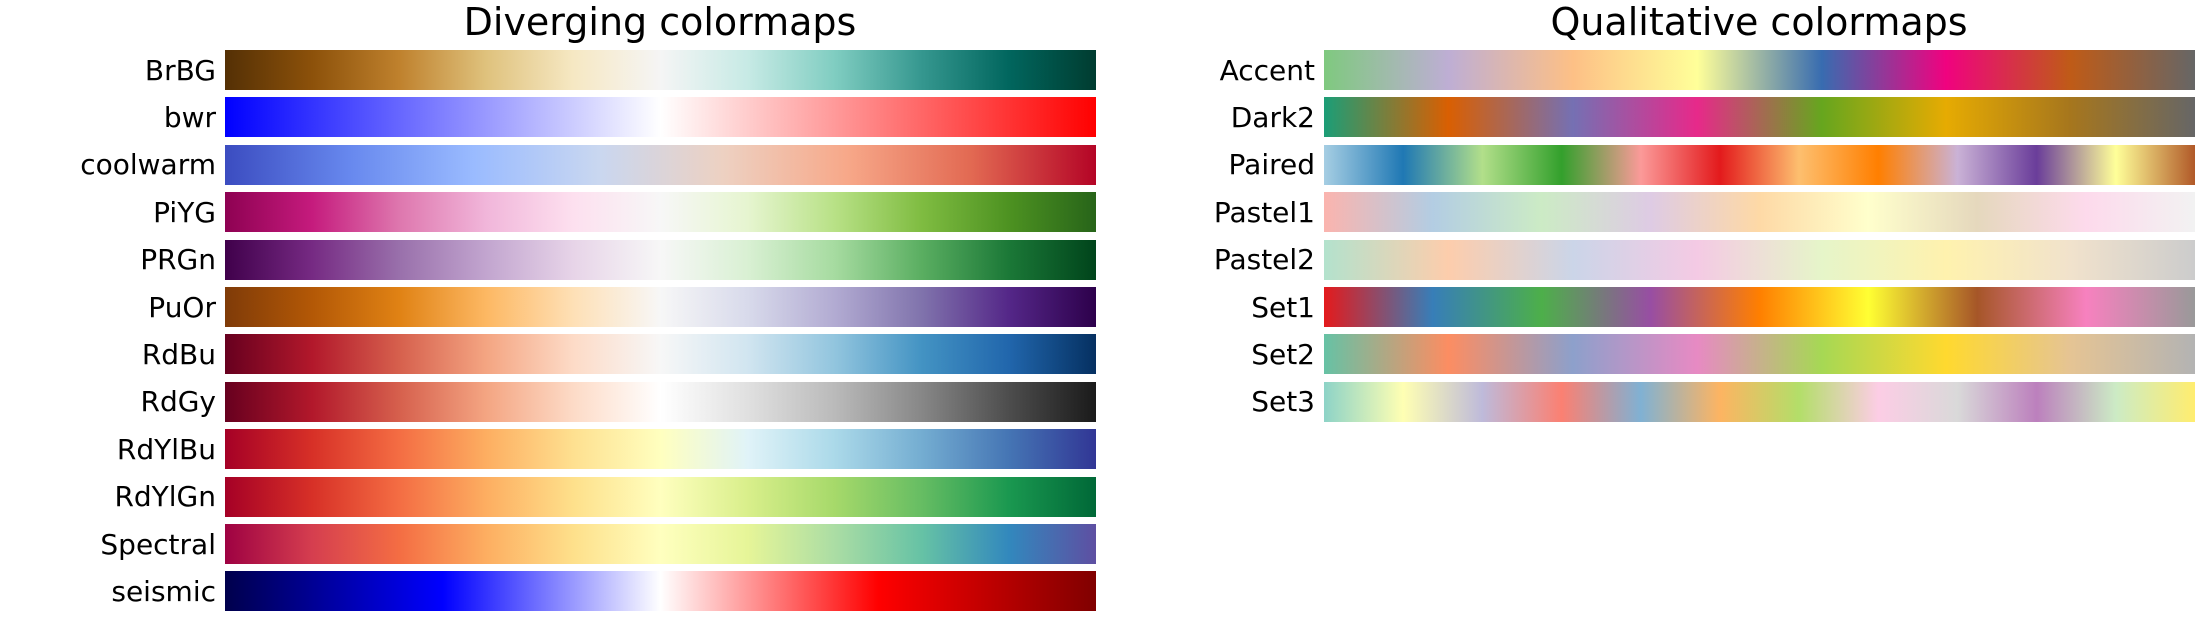  I want to click on diverging-row-rdylgn: RdYlGn, so click(605, 496).